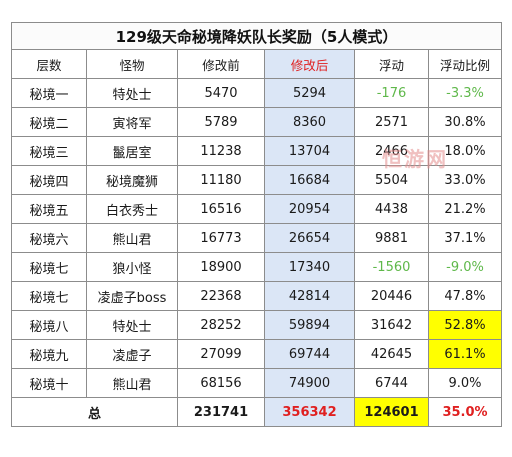 The image size is (512, 457). I want to click on table-row: 秘境七 凌虚子boss 22368 42814 20446 47.8%, so click(256, 296).